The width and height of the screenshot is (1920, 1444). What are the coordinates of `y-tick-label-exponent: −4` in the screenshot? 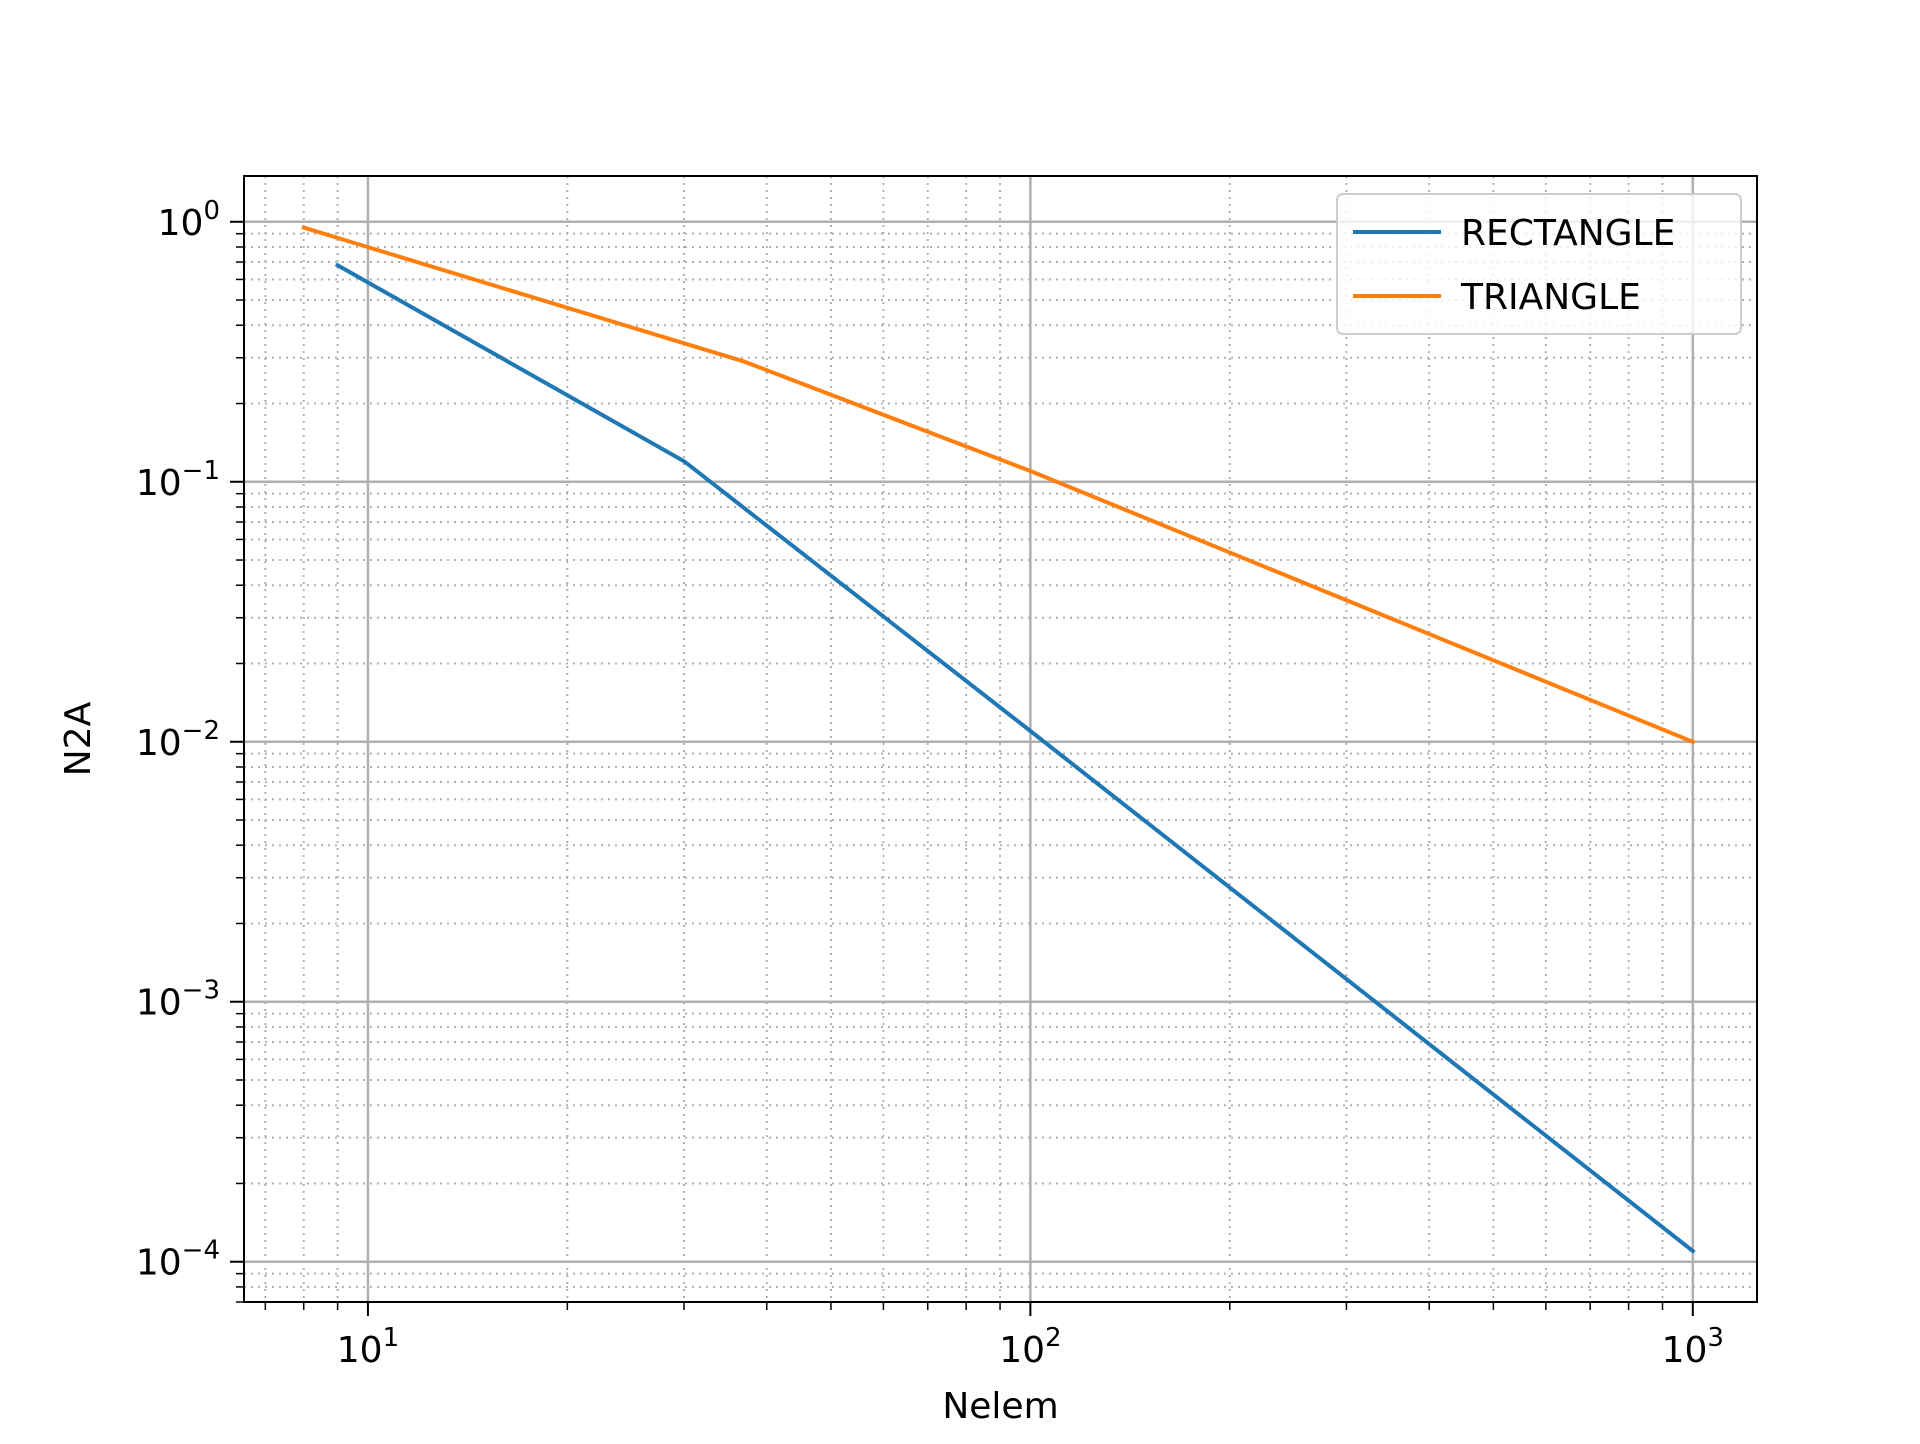 It's located at (201, 1251).